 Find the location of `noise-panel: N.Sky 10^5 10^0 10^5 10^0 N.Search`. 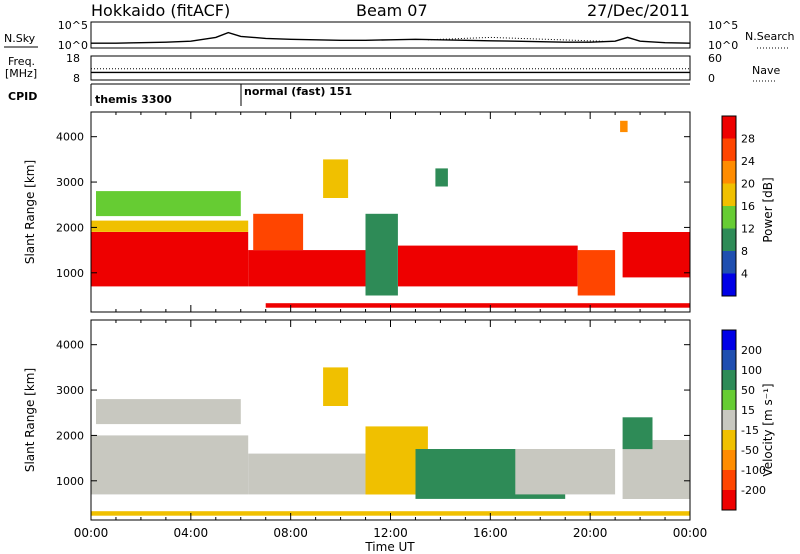

noise-panel: N.Sky 10^5 10^0 10^5 10^0 N.Search is located at coordinates (399, 35).